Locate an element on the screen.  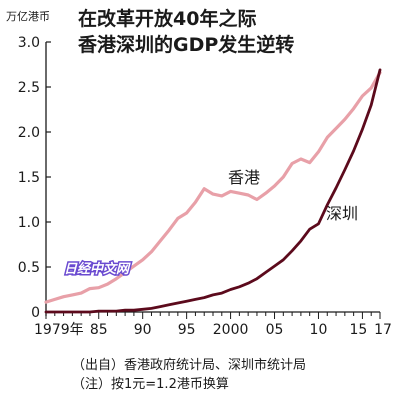
x-tick-label: 1979年 is located at coordinates (59, 330).